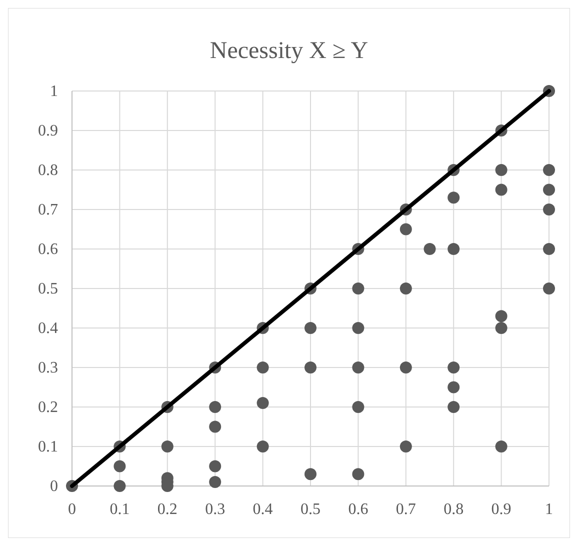 Image resolution: width=578 pixels, height=546 pixels. Describe the element at coordinates (48, 131) in the screenshot. I see `y-tick-label: 0.9` at that location.